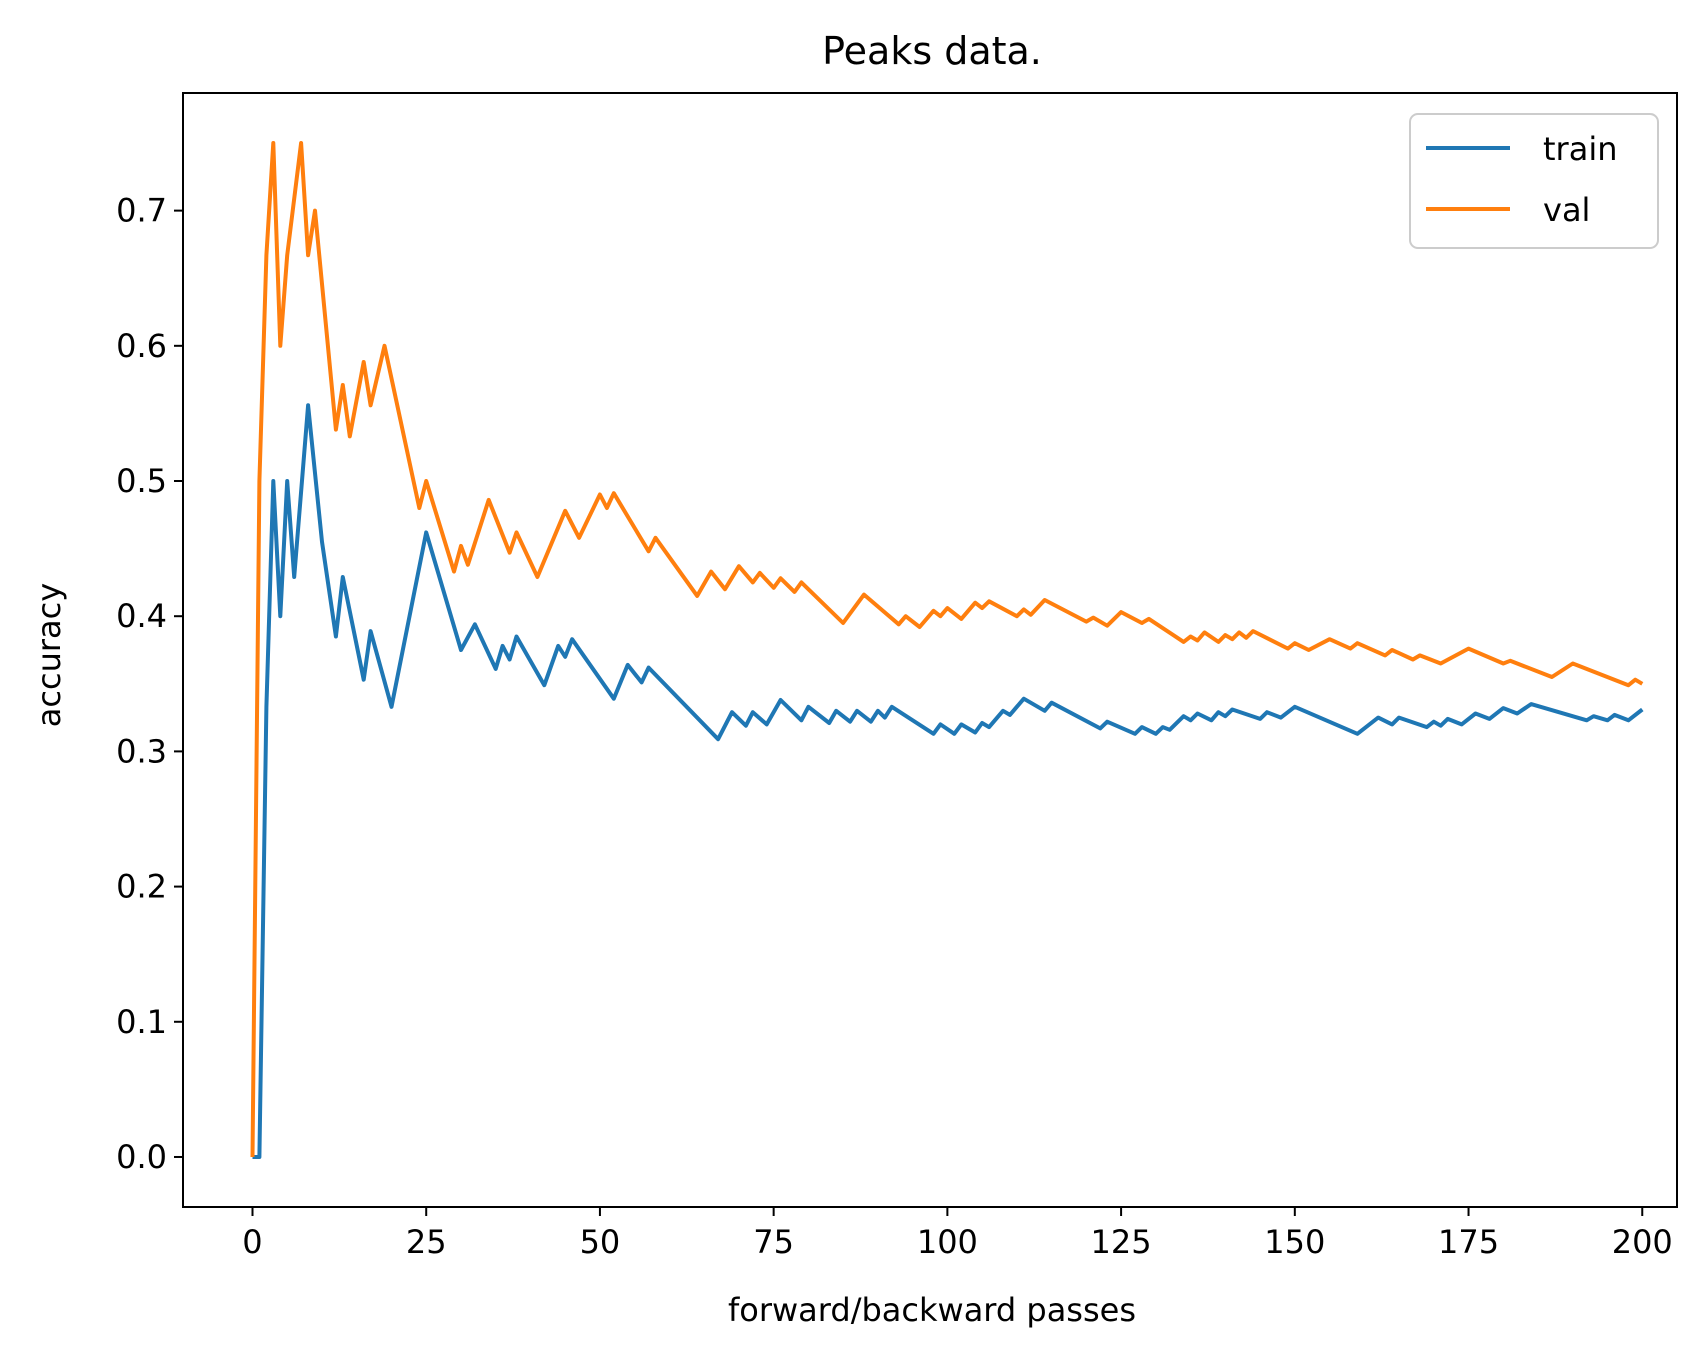 Image resolution: width=1700 pixels, height=1357 pixels. Describe the element at coordinates (1294, 1242) in the screenshot. I see `x-tick-label: 150` at that location.